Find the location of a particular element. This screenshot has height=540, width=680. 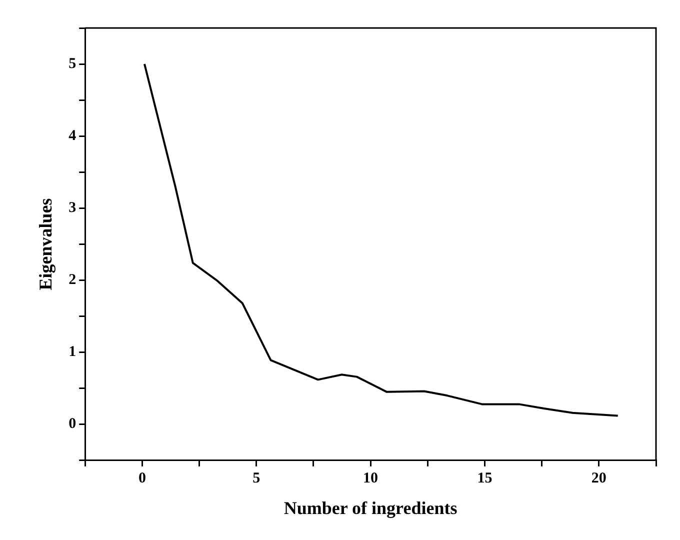

x-tick-label: 5 is located at coordinates (256, 478).